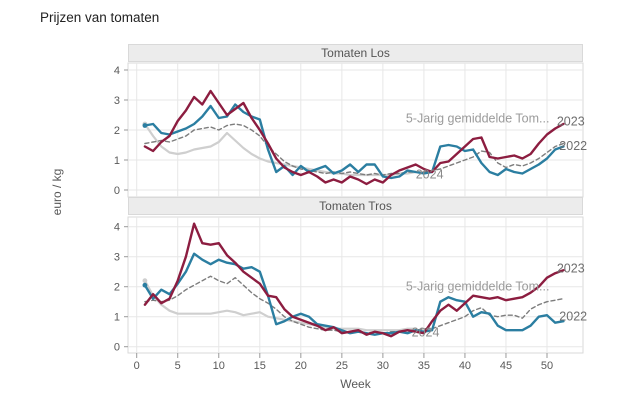 The height and width of the screenshot is (417, 626). Describe the element at coordinates (465, 366) in the screenshot. I see `x-tick-label: 40` at that location.